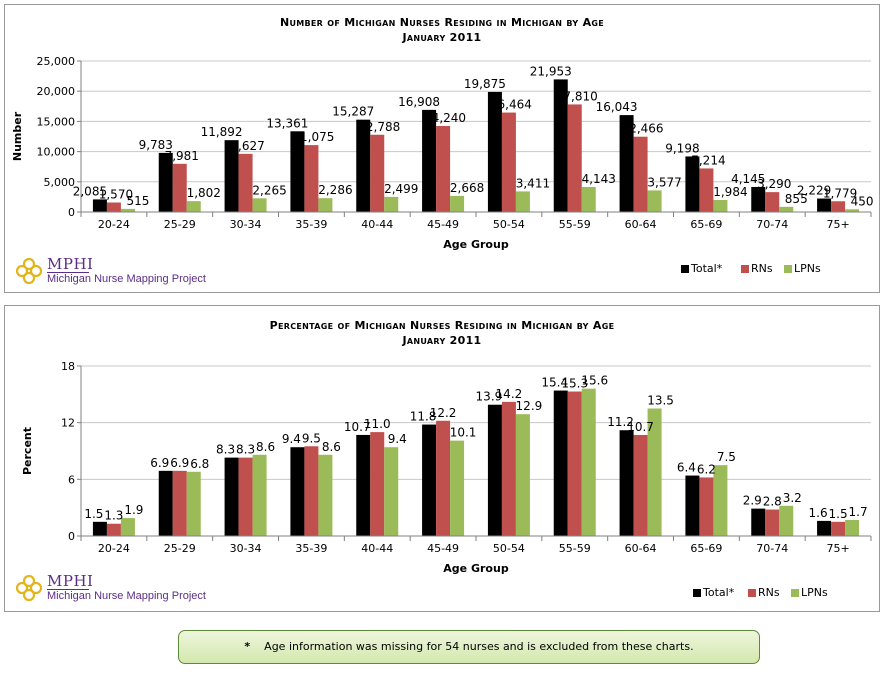 This screenshot has height=687, width=885. Describe the element at coordinates (357, 427) in the screenshot. I see `data-label-total: 10.7` at that location.